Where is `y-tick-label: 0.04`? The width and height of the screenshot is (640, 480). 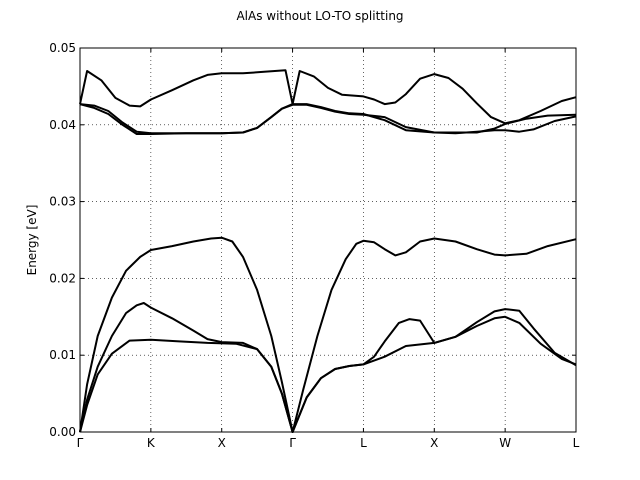 y-tick-label: 0.04 is located at coordinates (62, 125).